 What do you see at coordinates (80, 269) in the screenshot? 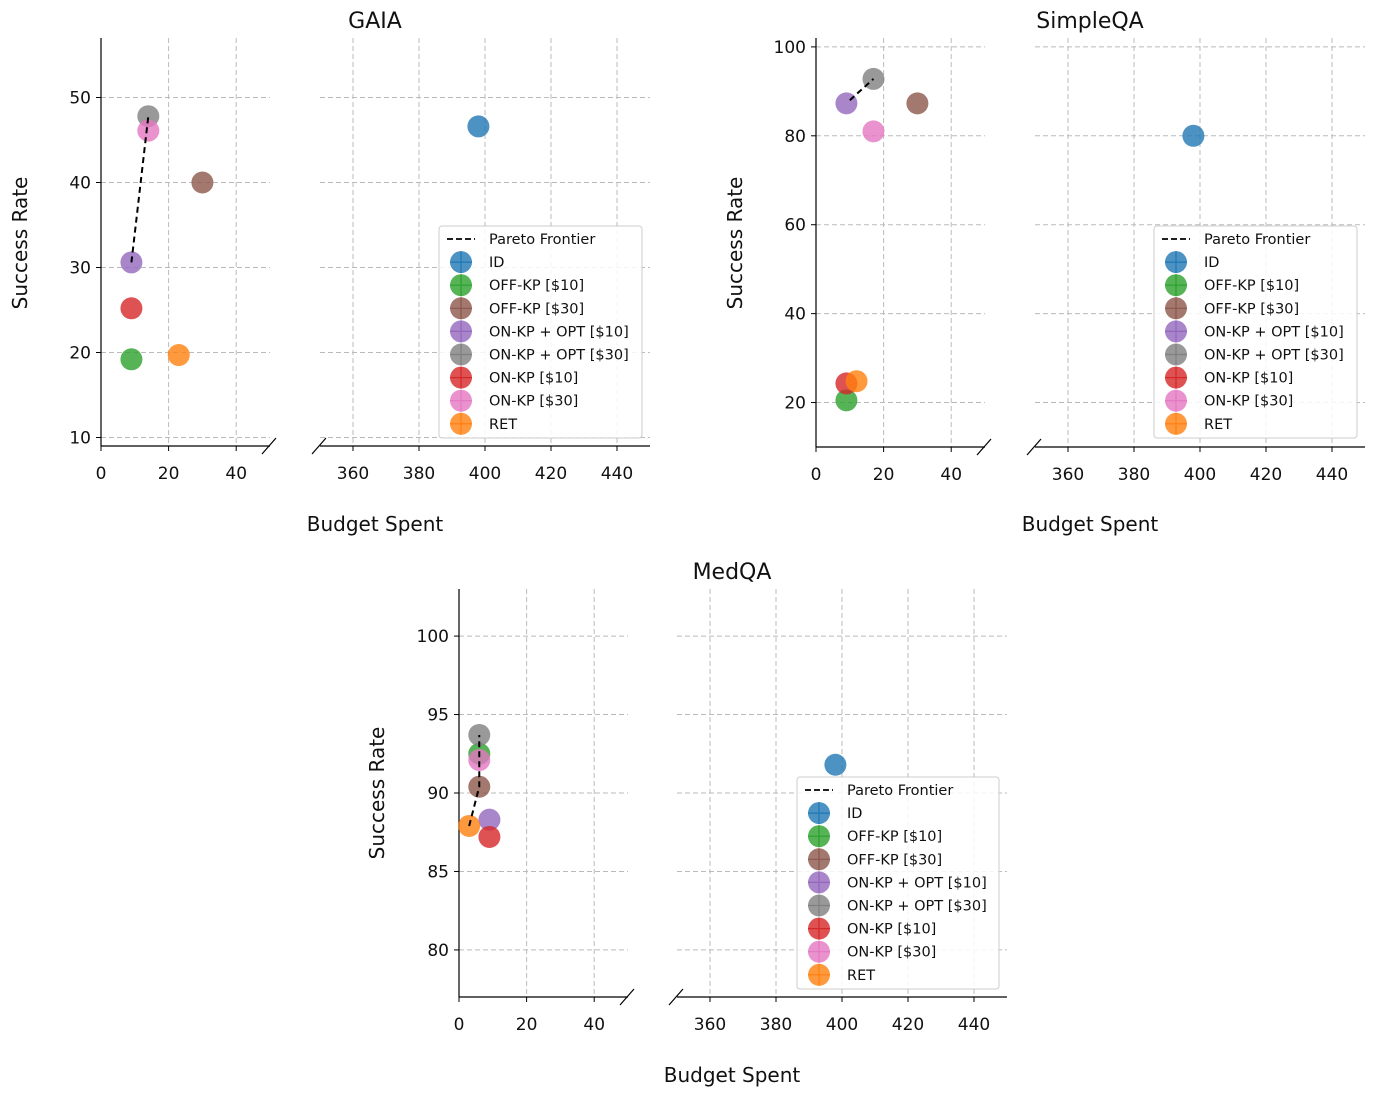
I see `y-tick-label: 30` at bounding box center [80, 269].